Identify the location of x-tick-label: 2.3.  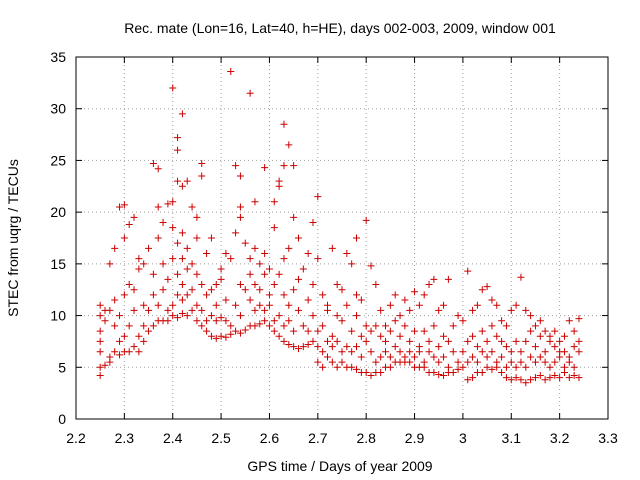
(125, 438).